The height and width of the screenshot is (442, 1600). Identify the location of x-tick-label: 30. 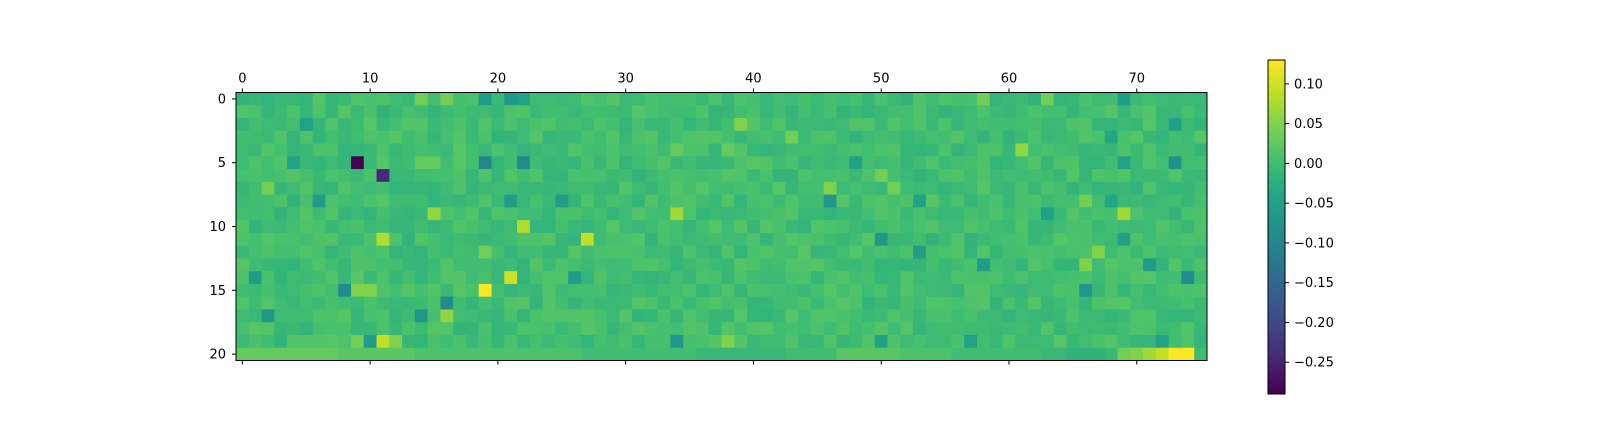
(625, 79).